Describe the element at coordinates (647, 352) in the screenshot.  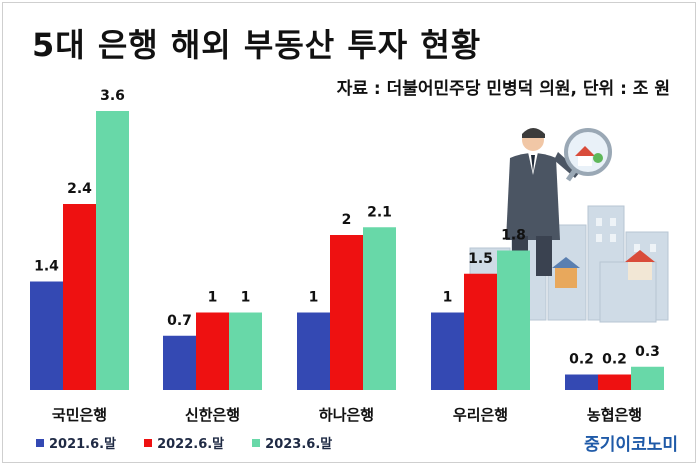
I see `value-label-5-2023: 0.3` at that location.